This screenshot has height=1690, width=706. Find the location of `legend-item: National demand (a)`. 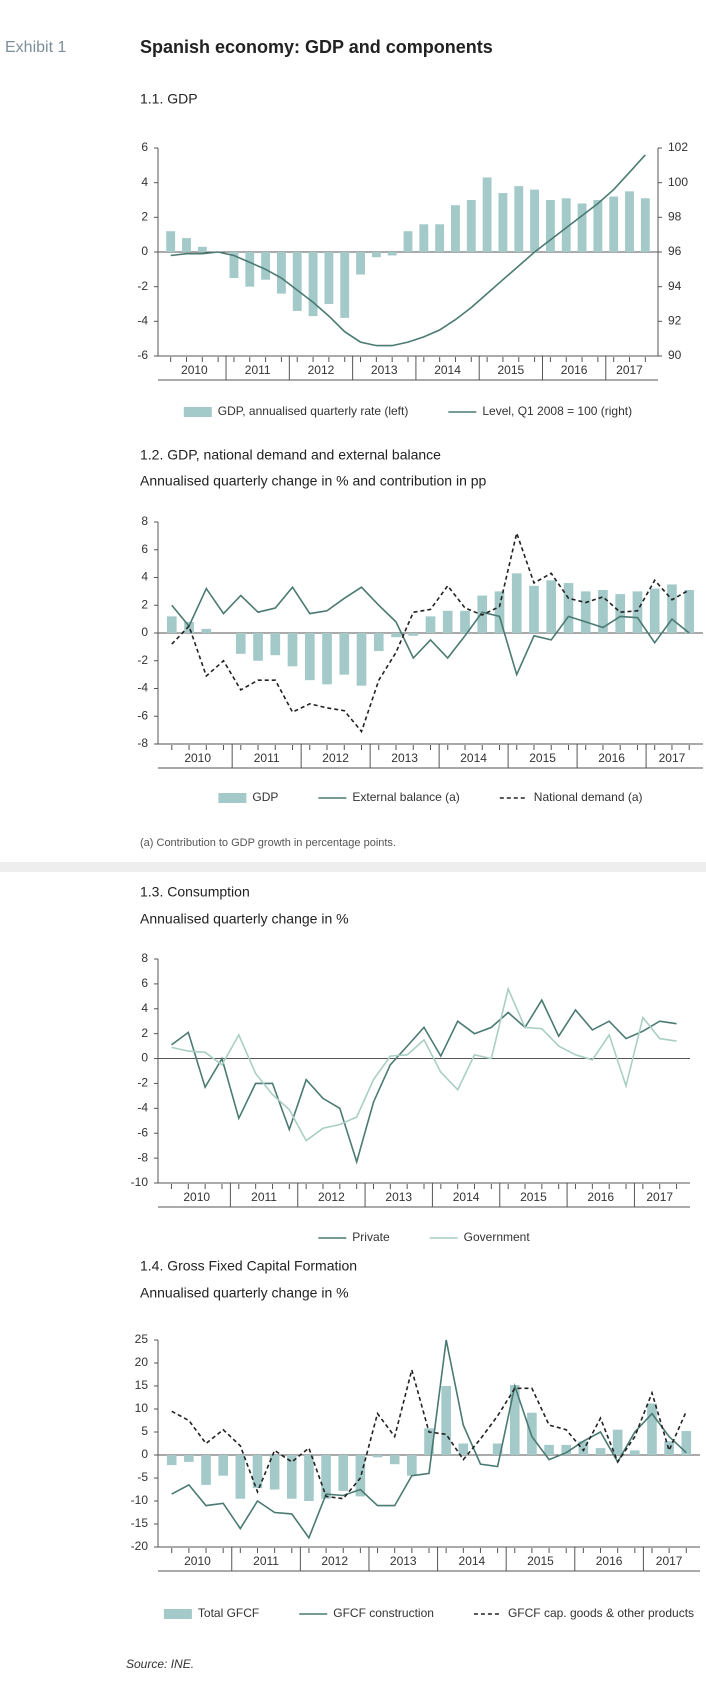

legend-item: National demand (a) is located at coordinates (571, 797).